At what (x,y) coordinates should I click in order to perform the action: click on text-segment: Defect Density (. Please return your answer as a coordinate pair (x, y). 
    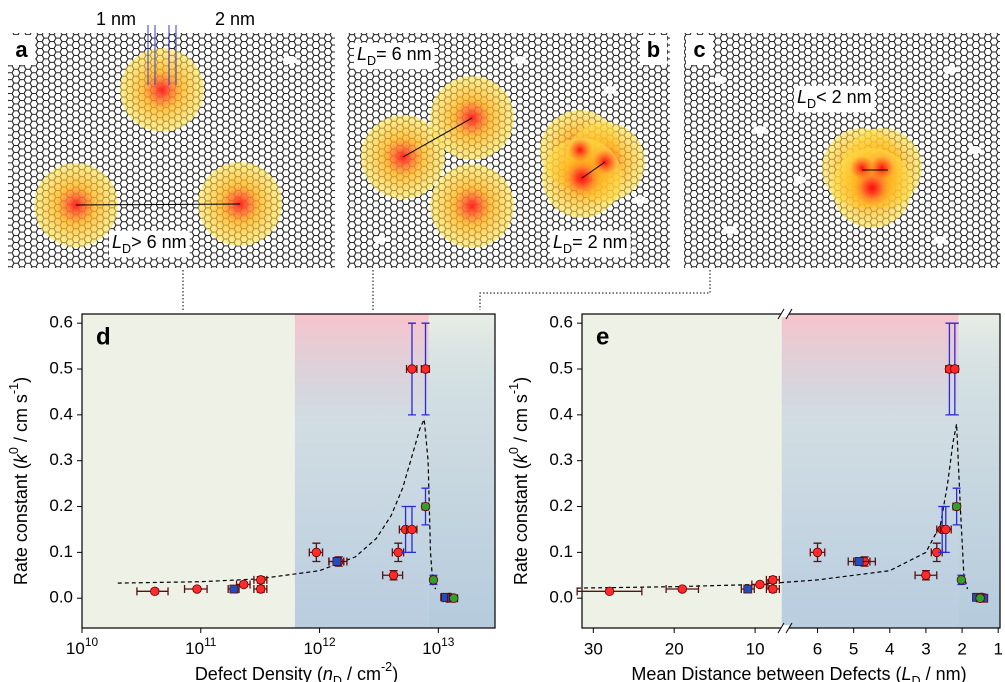
    Looking at the image, I should click on (259, 673).